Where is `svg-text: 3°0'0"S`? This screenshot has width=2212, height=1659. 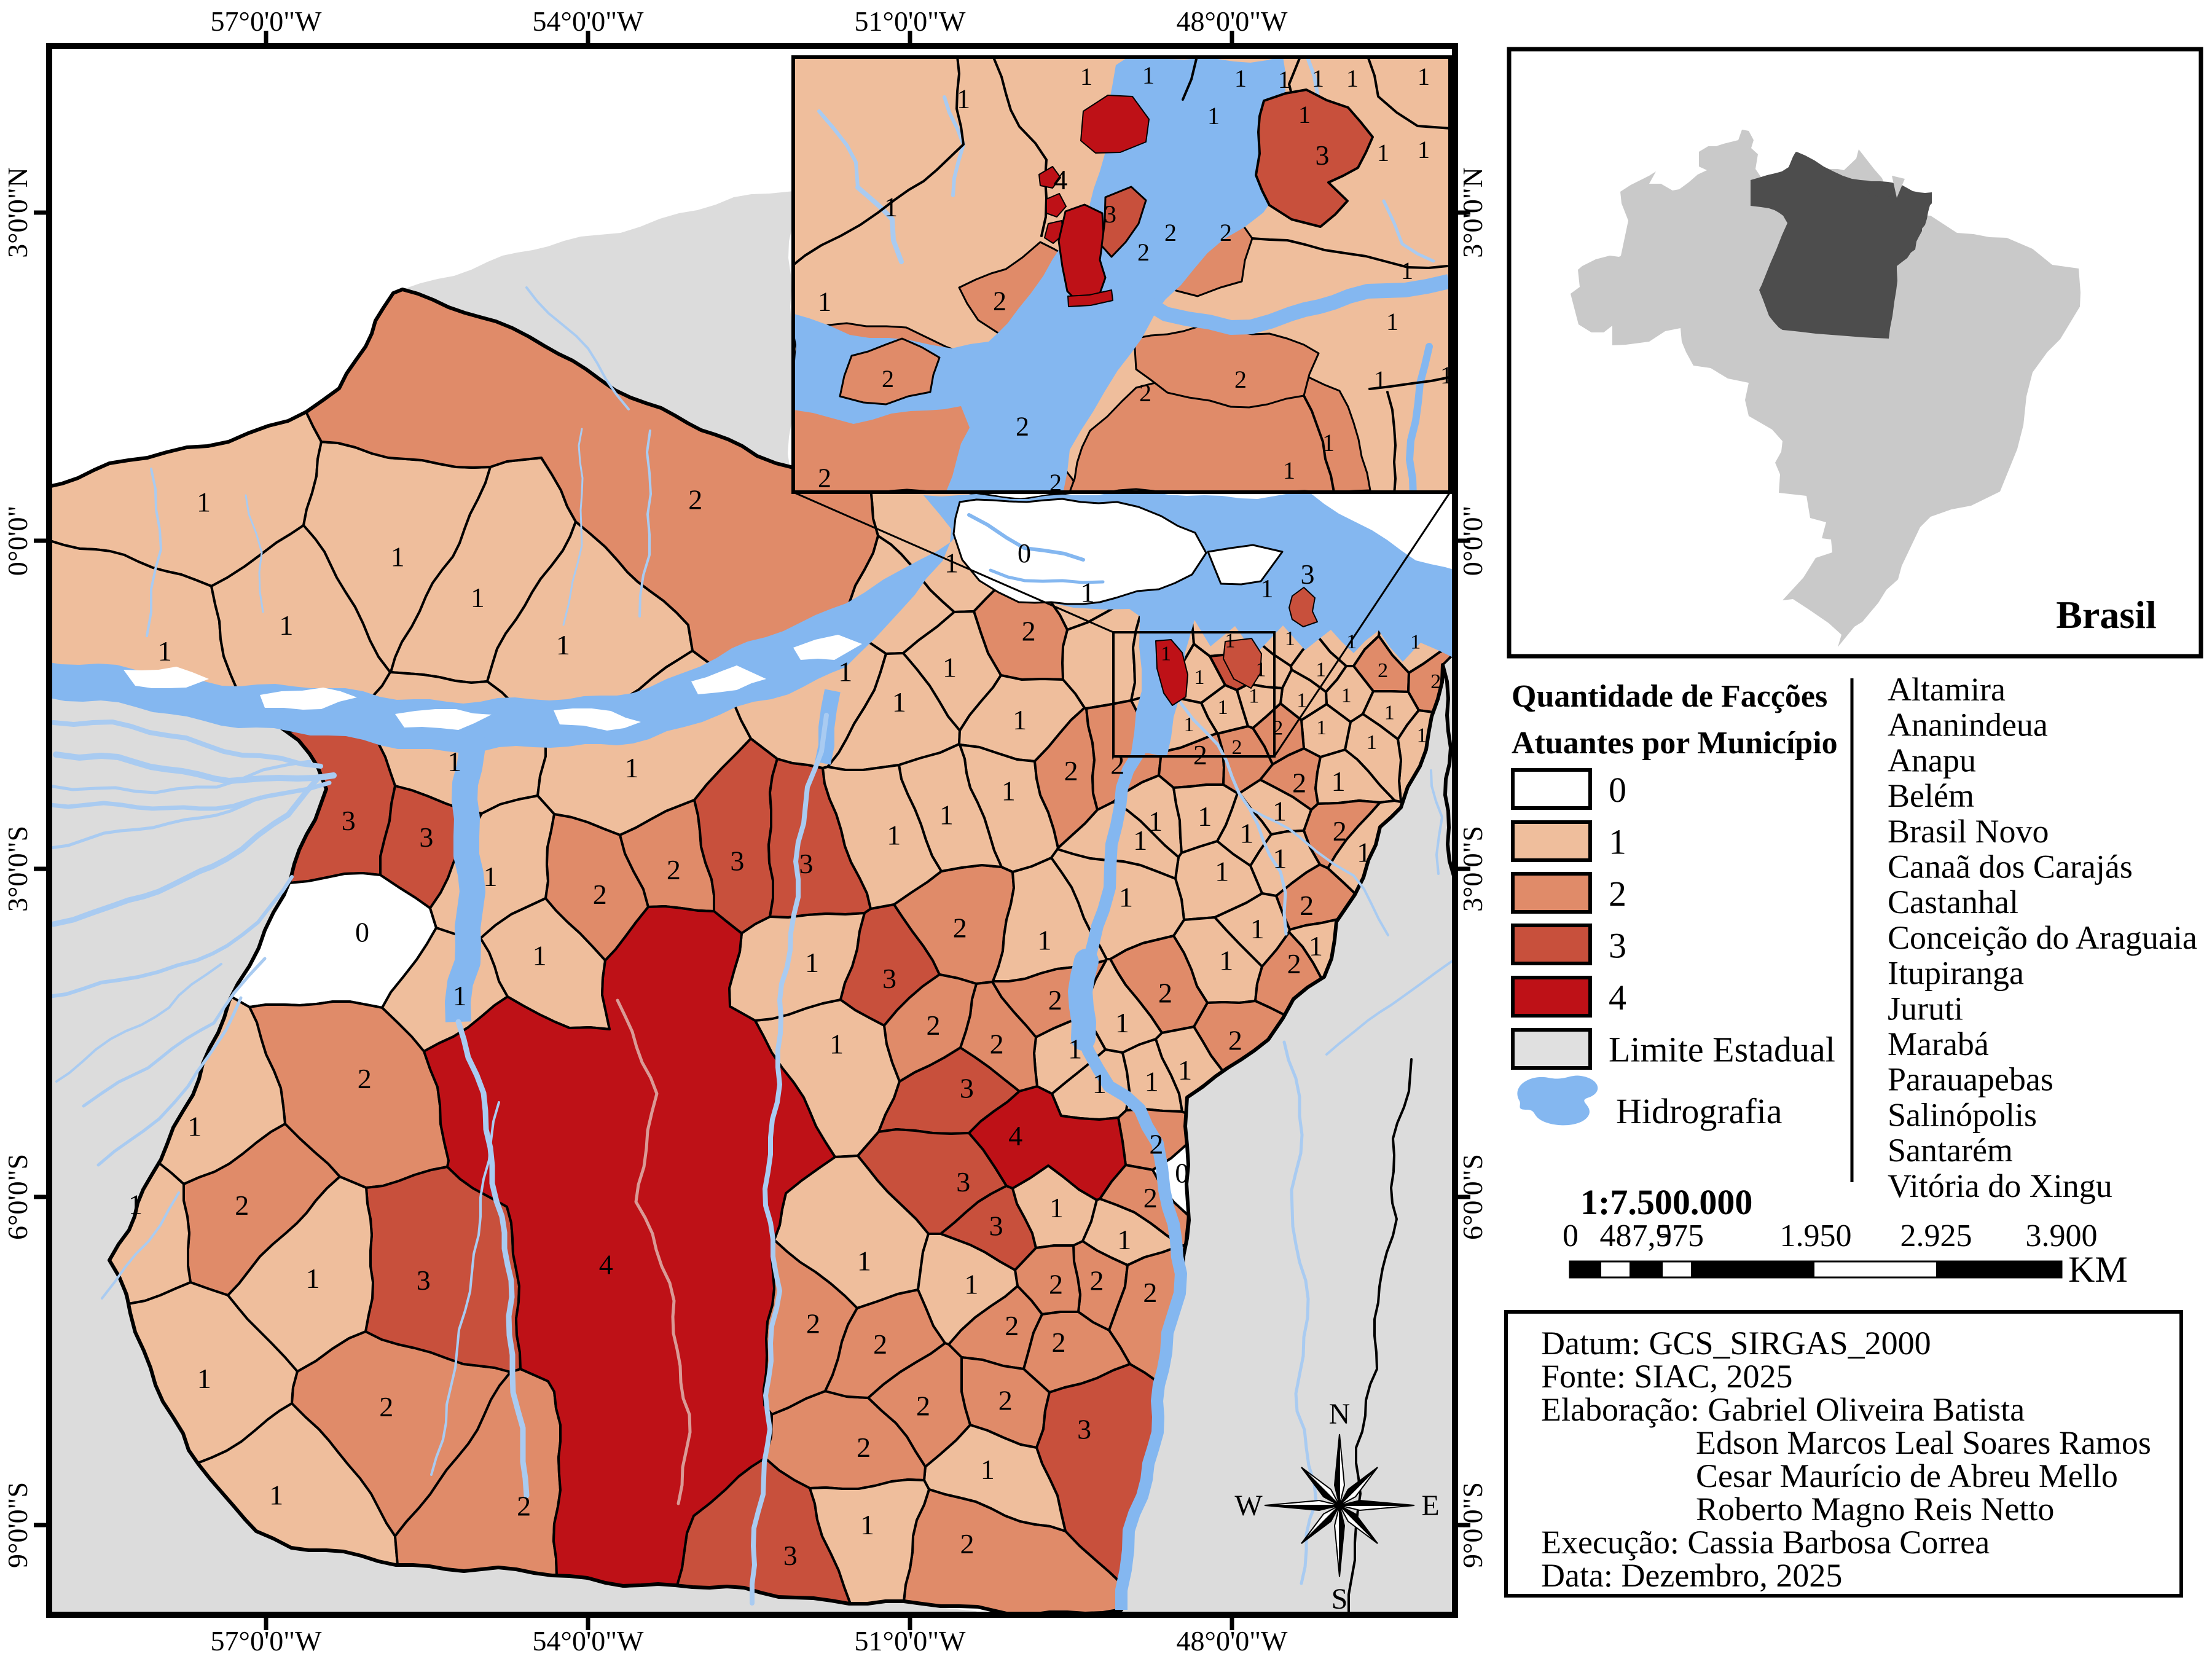
svg-text: 3°0'0"S is located at coordinates (17, 869).